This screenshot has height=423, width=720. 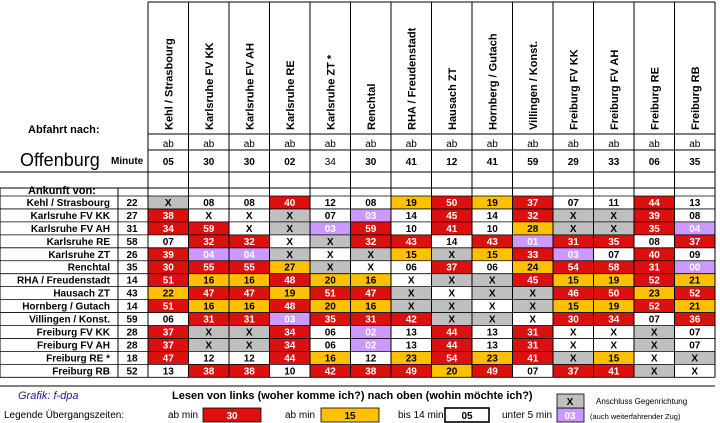 What do you see at coordinates (331, 358) in the screenshot?
I see `transfer-value: 16` at bounding box center [331, 358].